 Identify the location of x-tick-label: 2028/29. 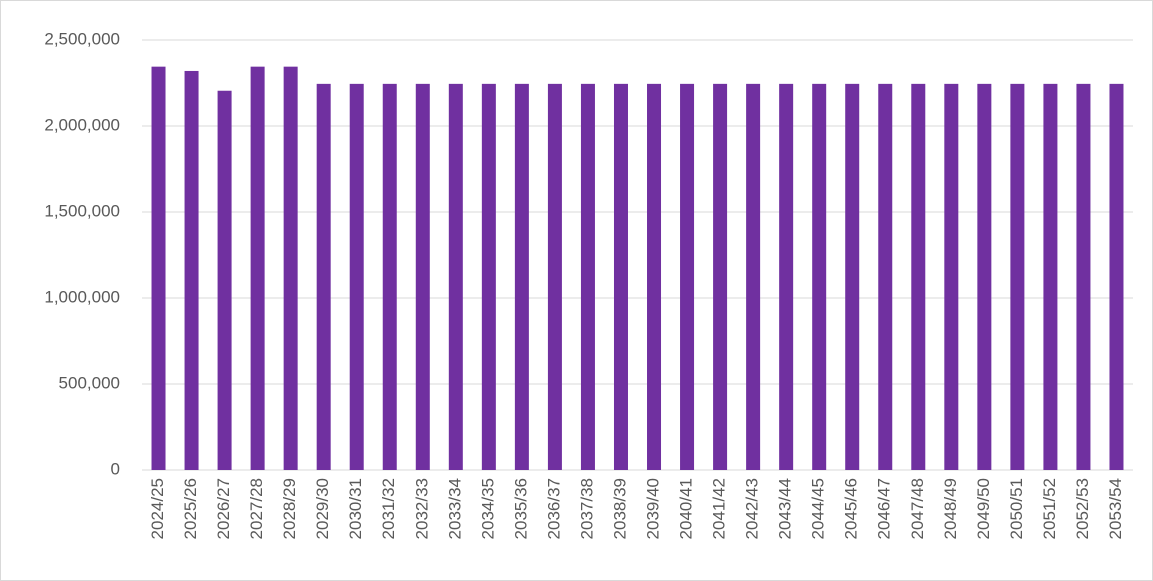
(289, 508).